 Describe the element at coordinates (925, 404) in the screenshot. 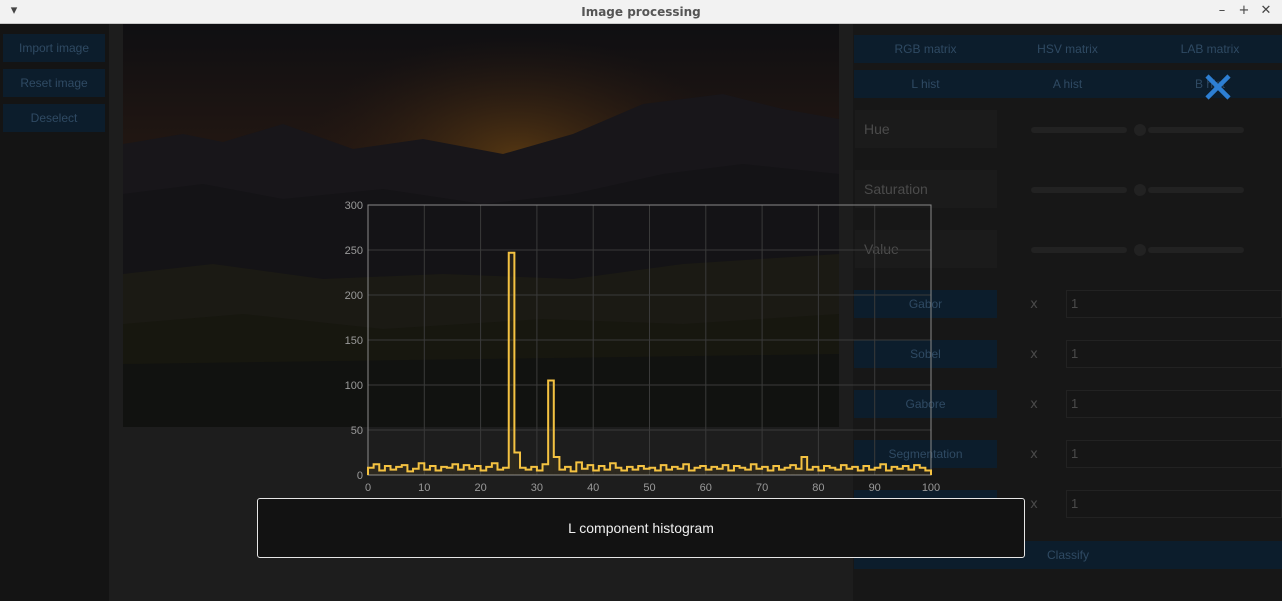

I see `gabore-button: Gabore` at that location.